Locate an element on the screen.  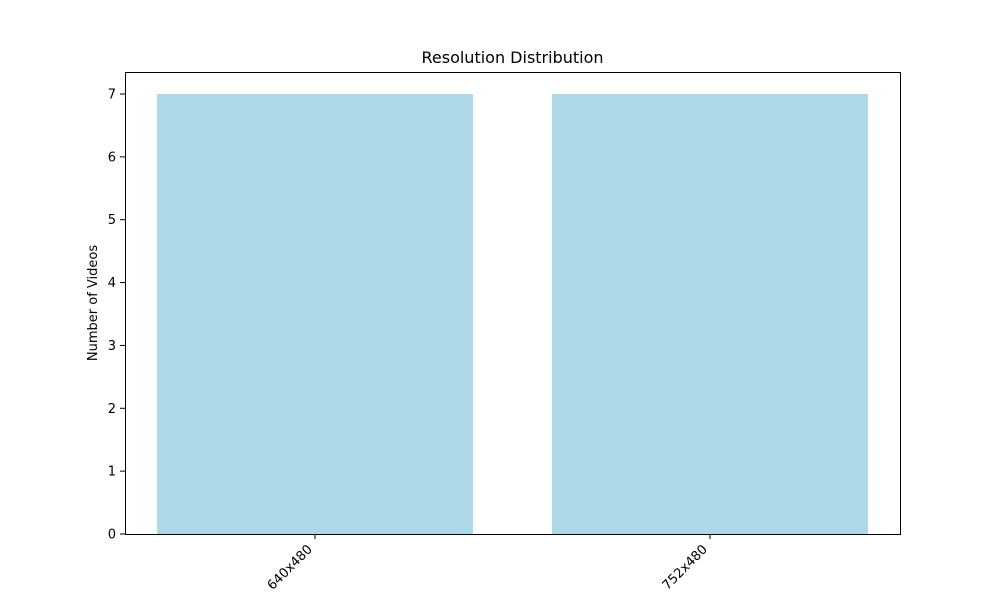
y-tick-label: 7 is located at coordinates (112, 95).